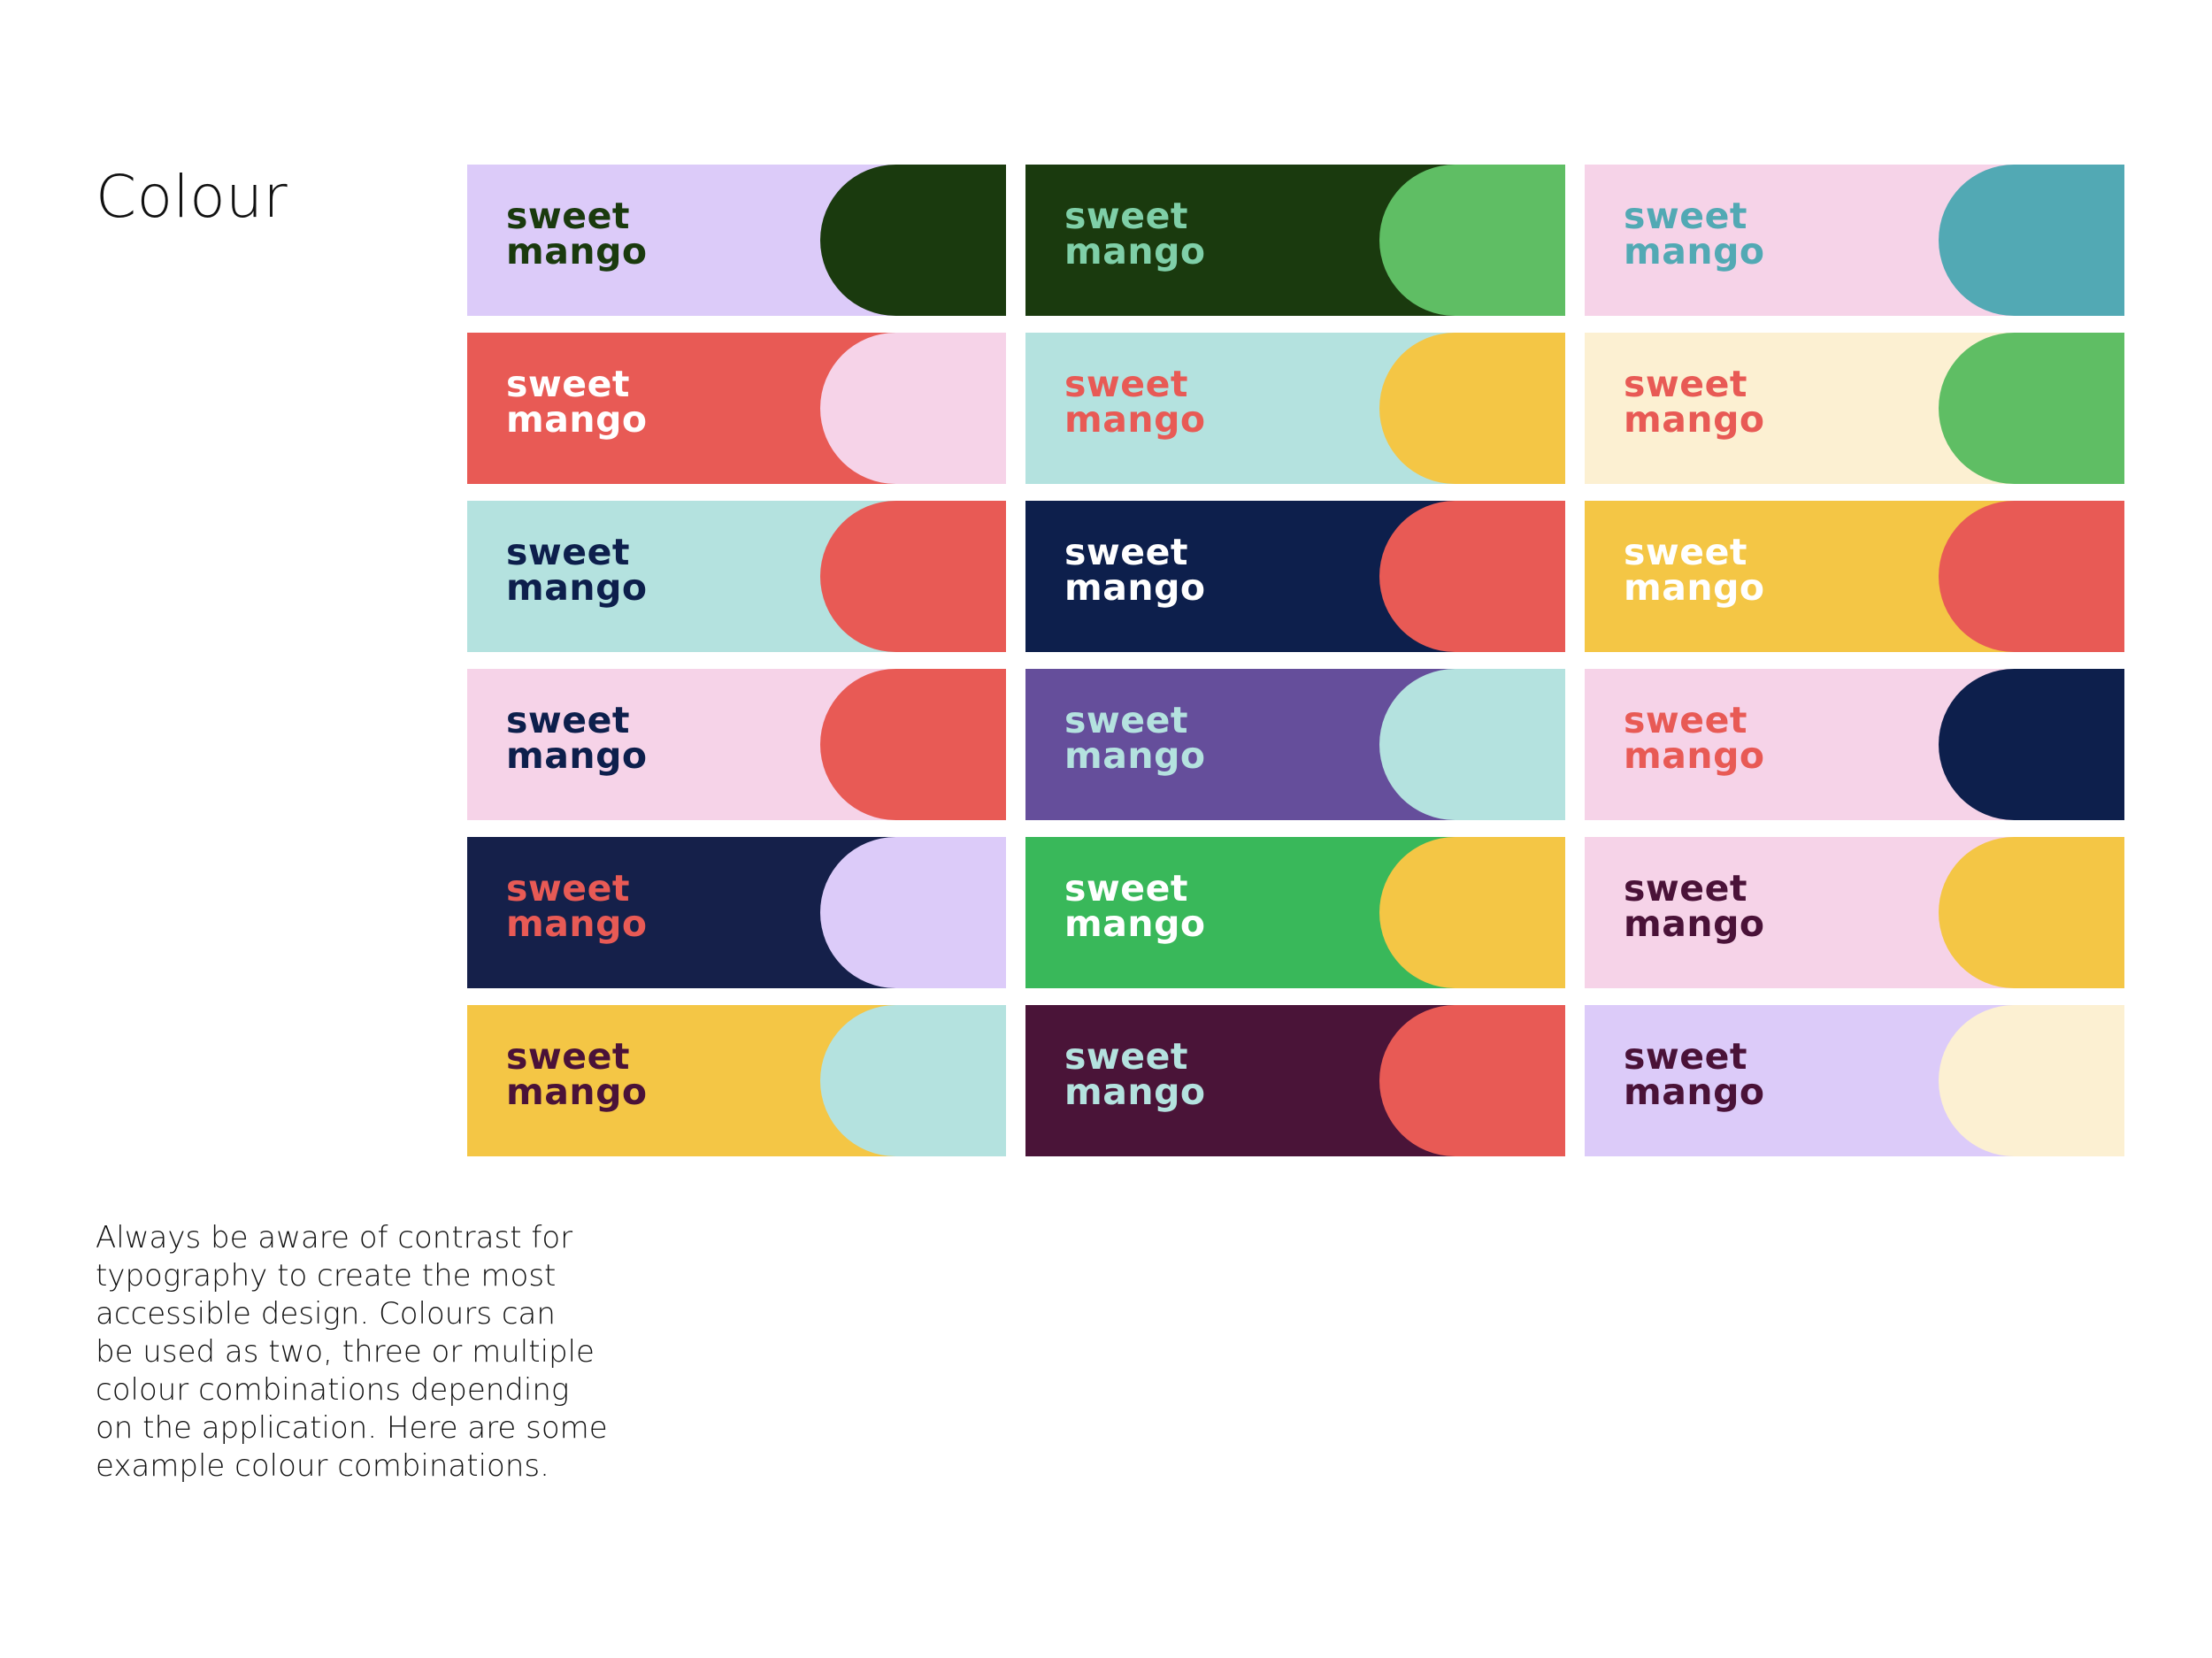 This screenshot has width=2212, height=1658. What do you see at coordinates (192, 197) in the screenshot?
I see `page-title: Colour` at bounding box center [192, 197].